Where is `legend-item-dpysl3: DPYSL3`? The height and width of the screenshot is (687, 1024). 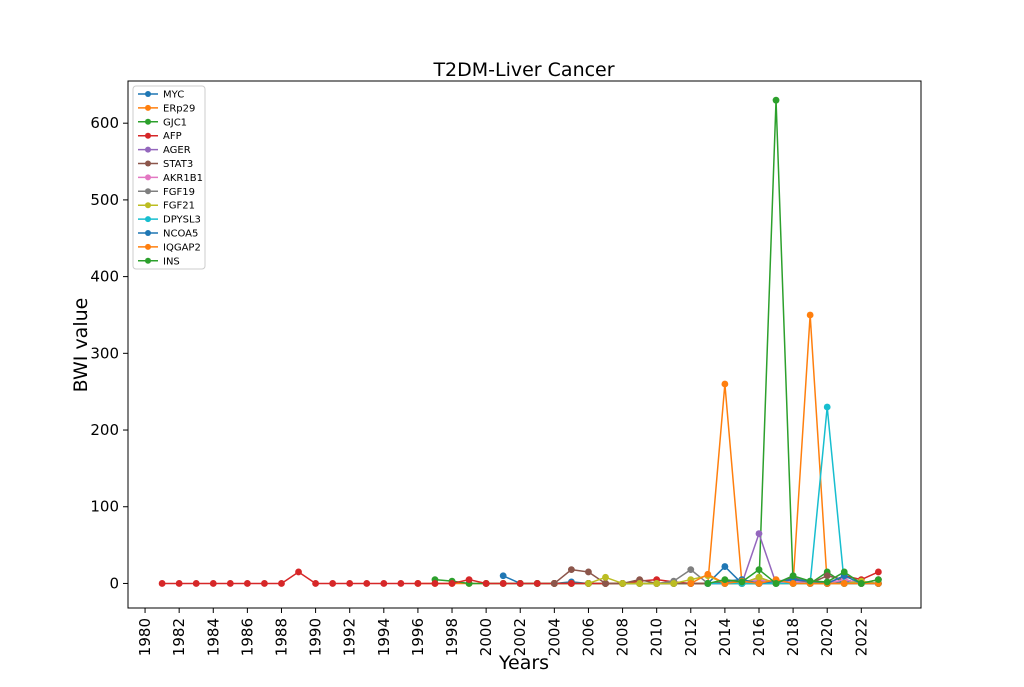
legend-item-dpysl3: DPYSL3 is located at coordinates (169, 220).